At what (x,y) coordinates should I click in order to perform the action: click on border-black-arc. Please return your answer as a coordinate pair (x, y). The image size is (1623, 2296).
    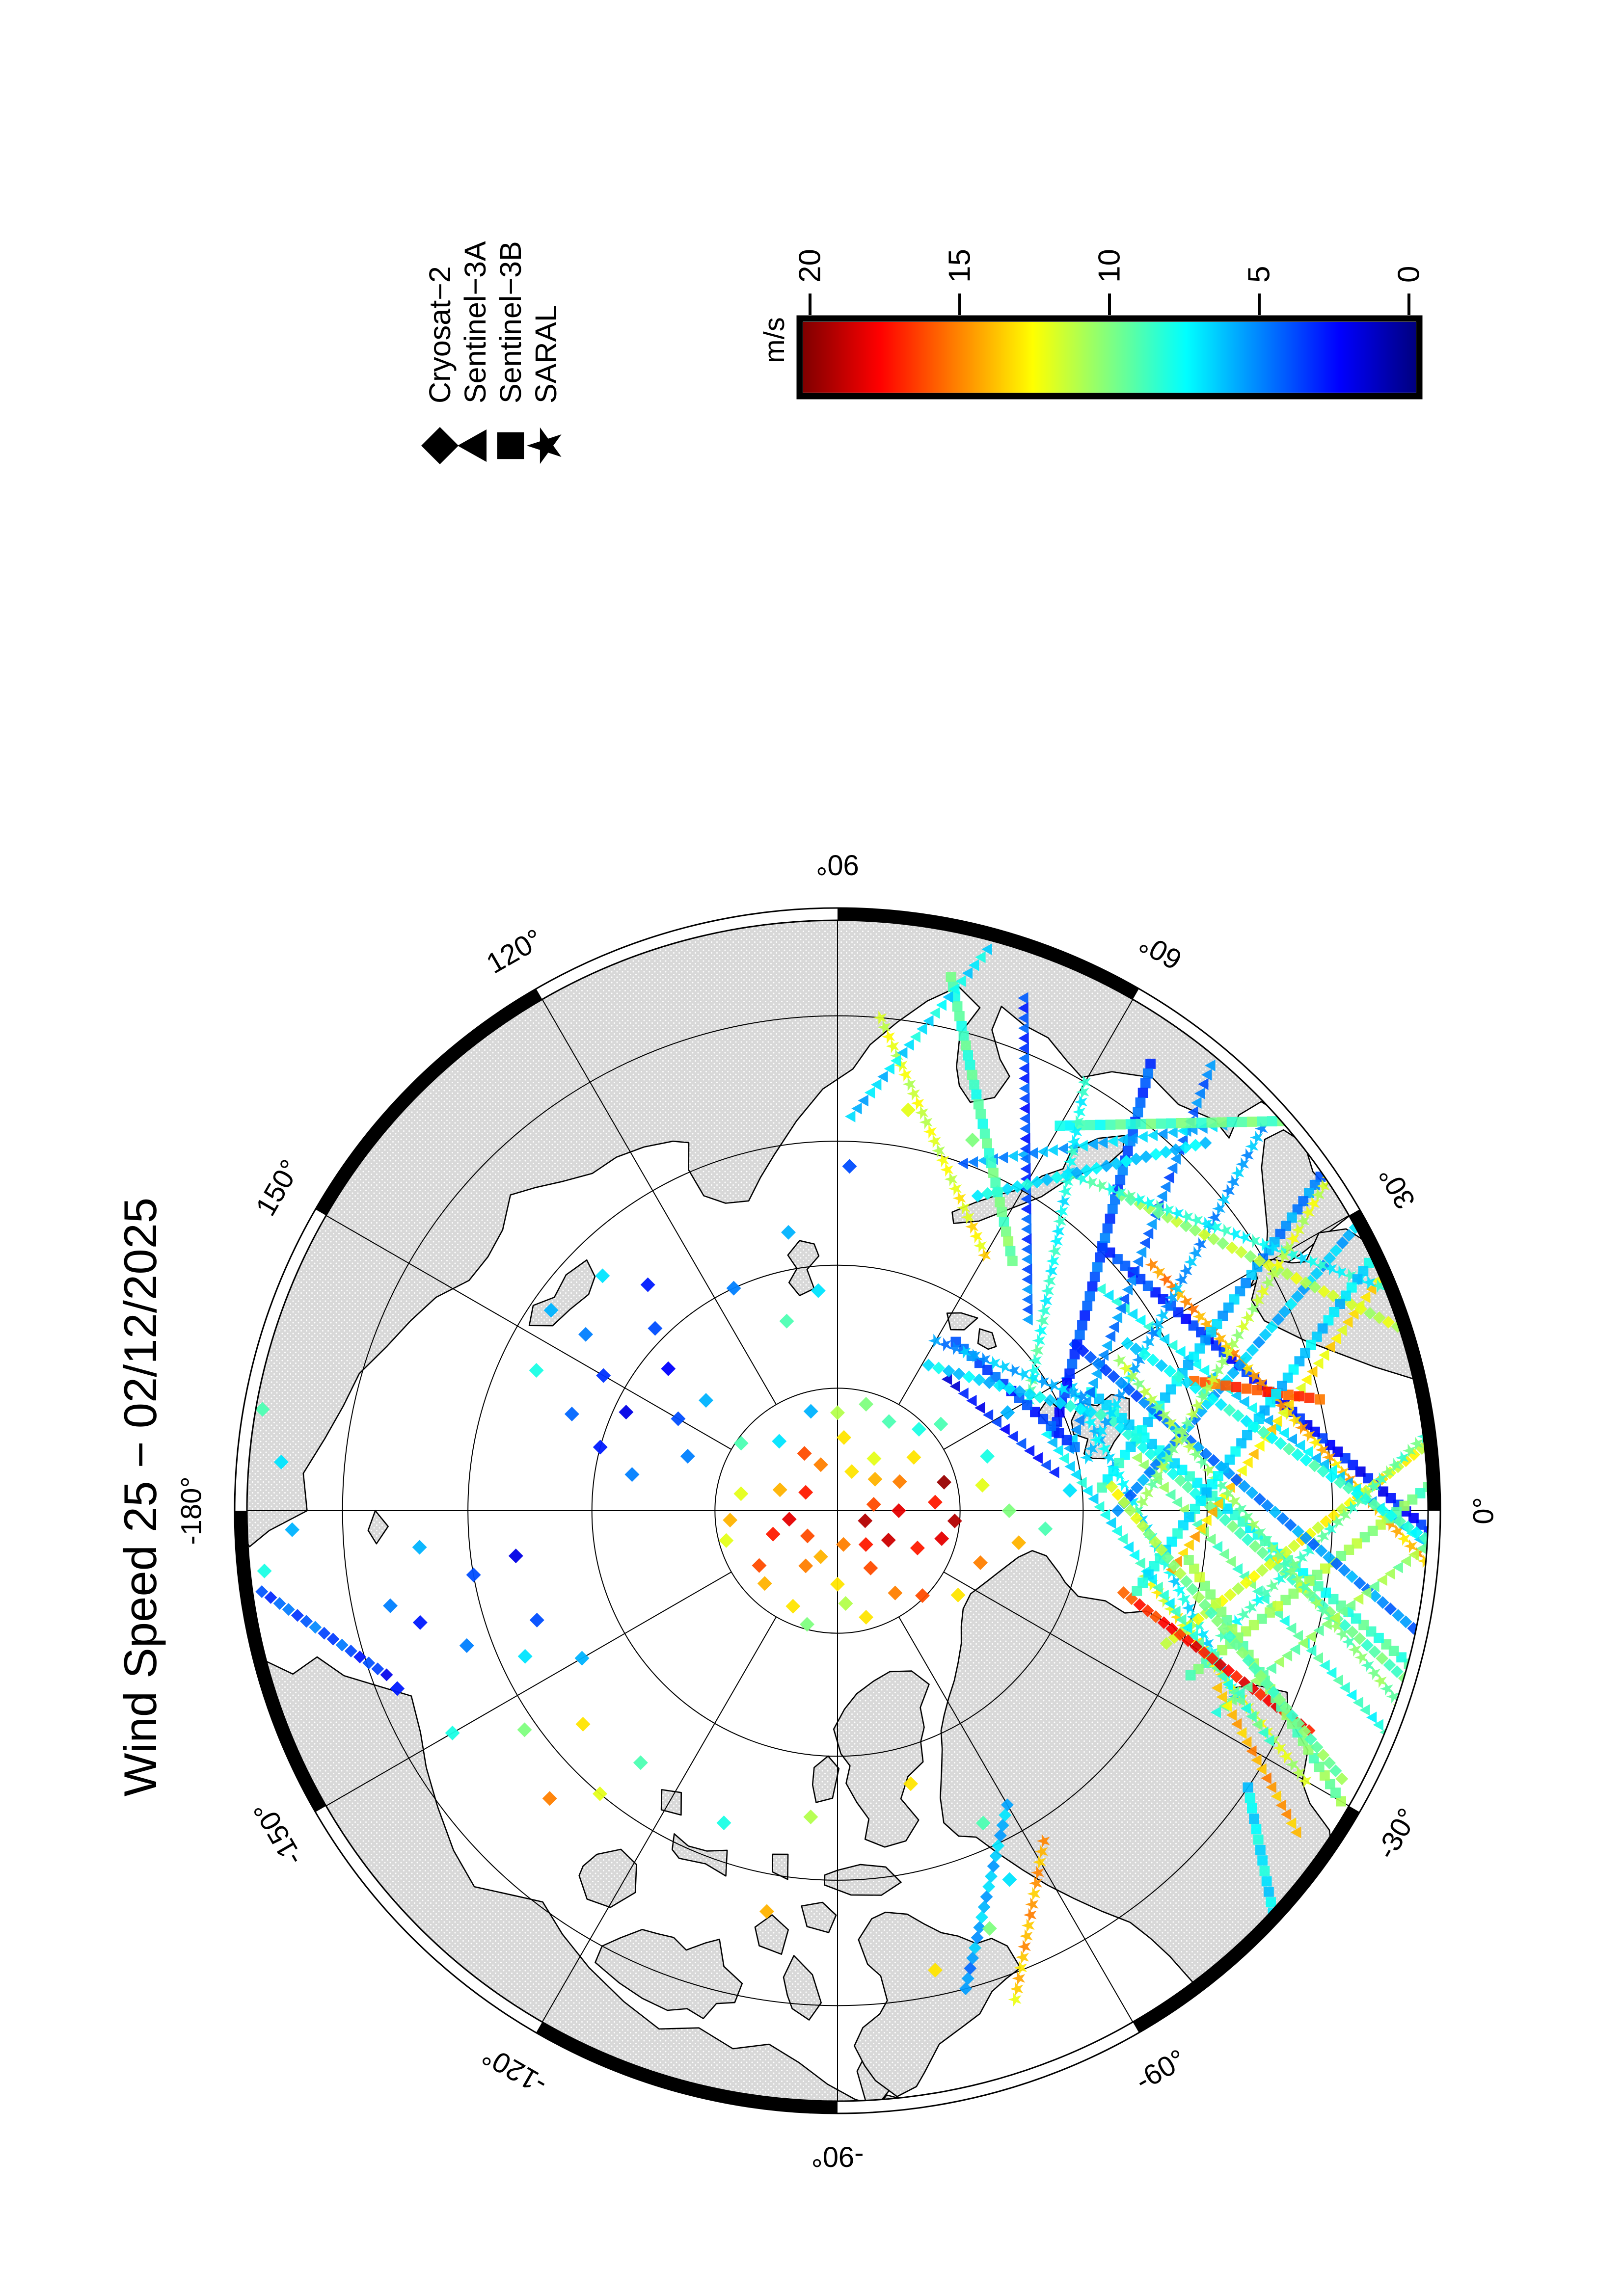
    Looking at the image, I should click on (429, 1102).